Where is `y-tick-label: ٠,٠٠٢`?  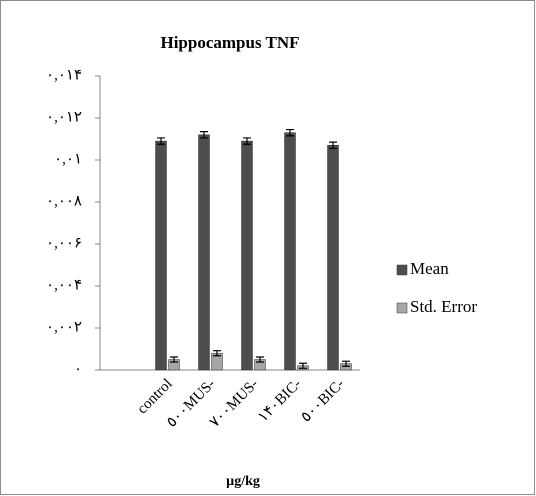
y-tick-label: ٠,٠٠٢ is located at coordinates (64, 327).